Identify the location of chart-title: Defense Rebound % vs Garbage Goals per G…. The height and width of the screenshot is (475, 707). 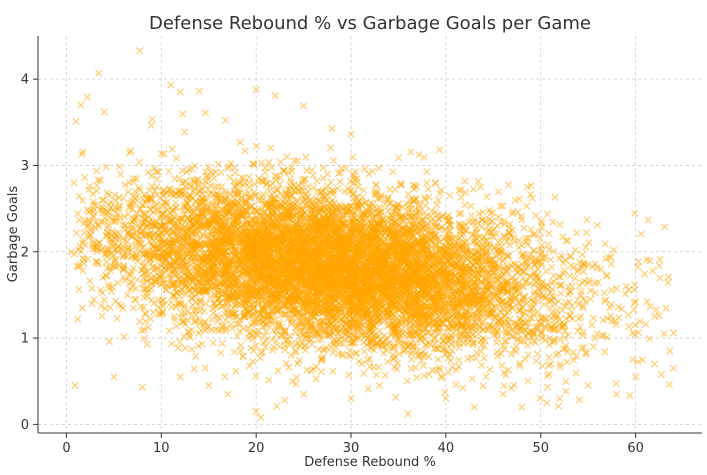
(370, 23).